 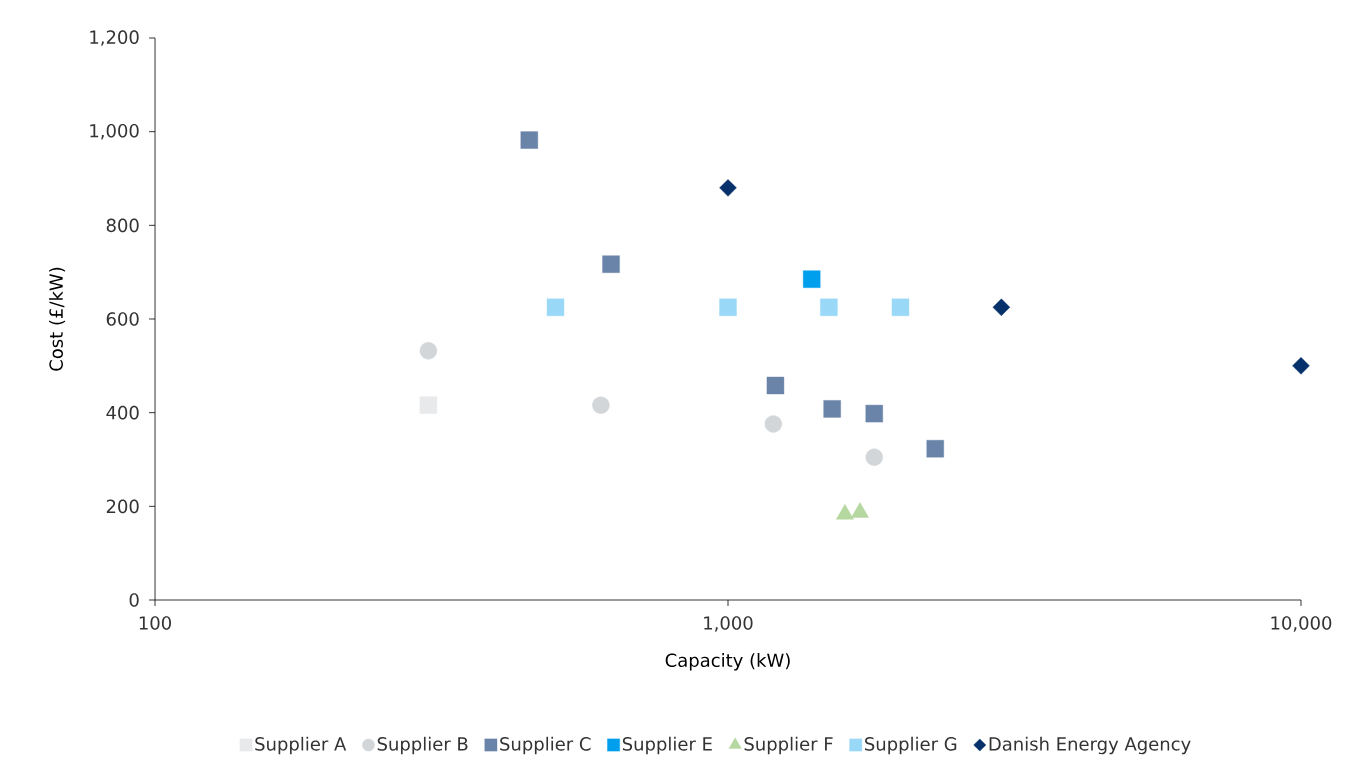 I want to click on y-axis-title: Cost (£/kW), so click(x=57, y=319).